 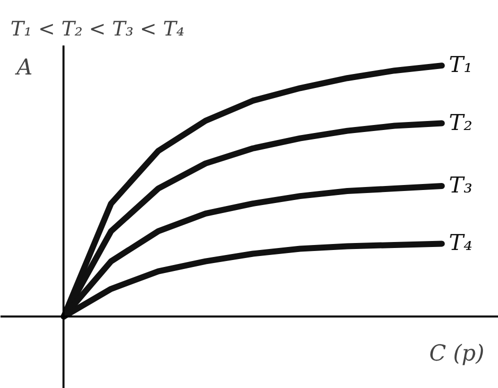 What do you see at coordinates (460, 65) in the screenshot?
I see `series-label: T₁` at bounding box center [460, 65].